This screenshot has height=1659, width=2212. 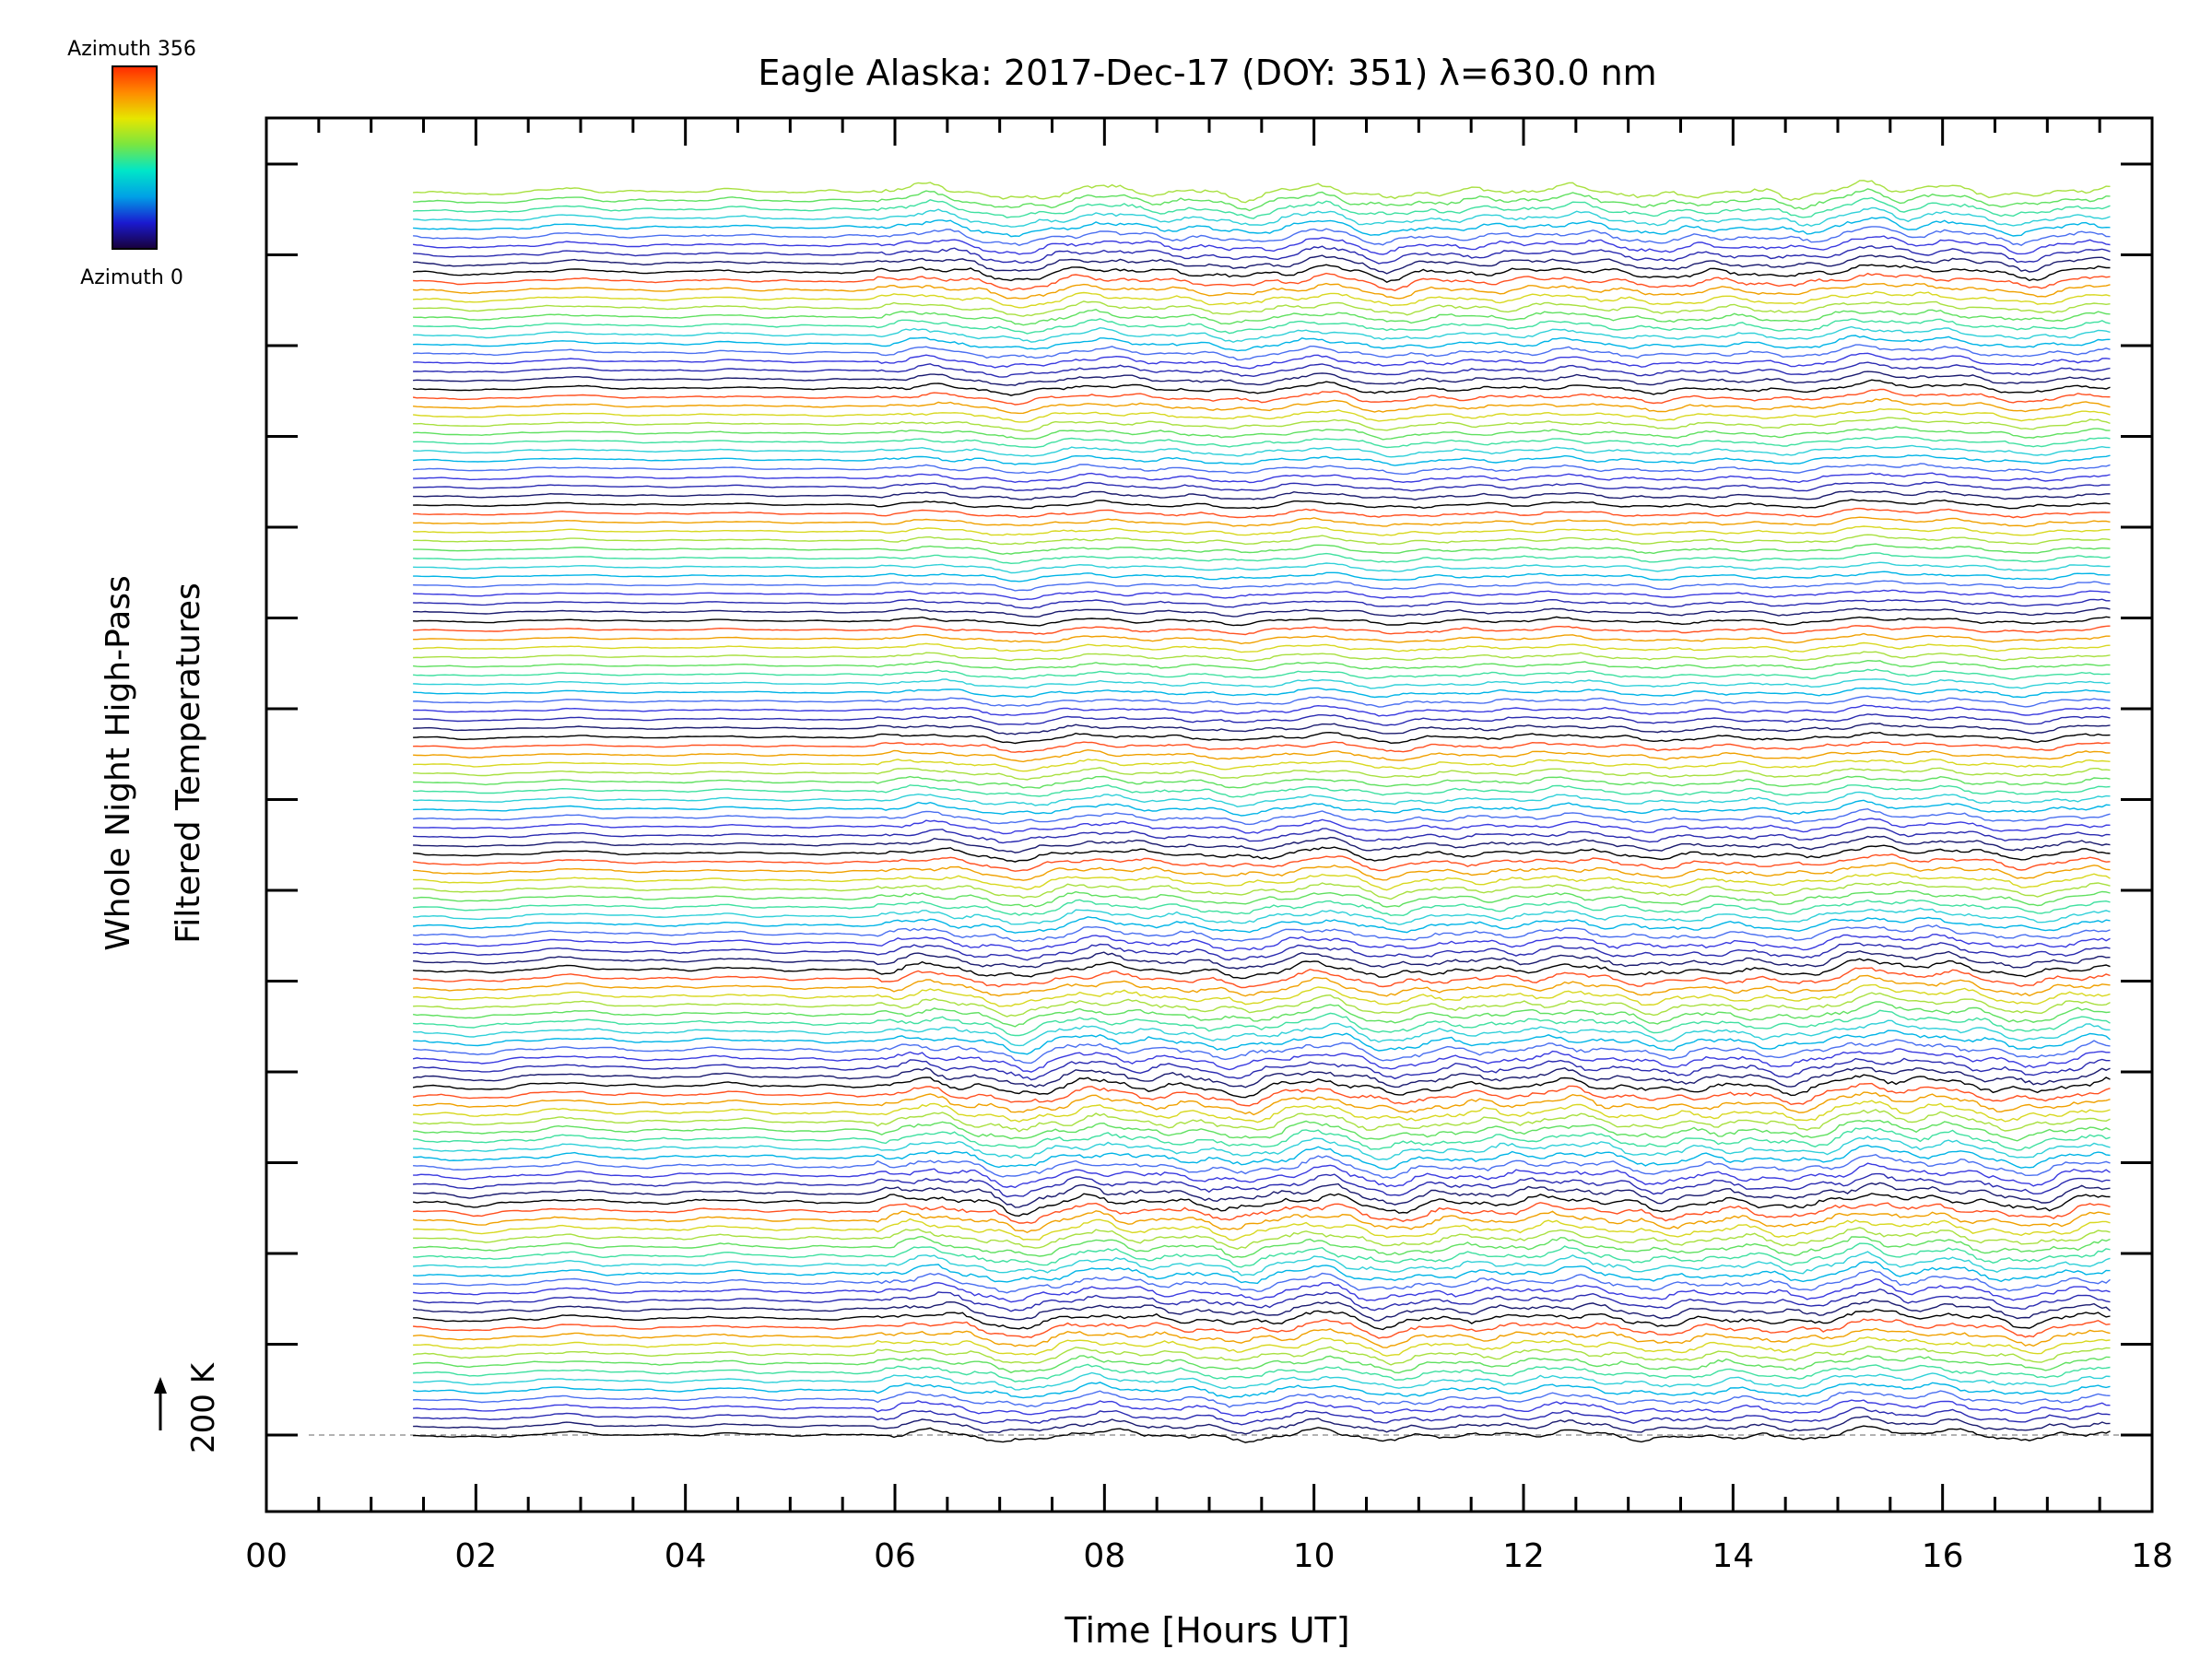 I want to click on x-tick-label: 02, so click(x=475, y=1556).